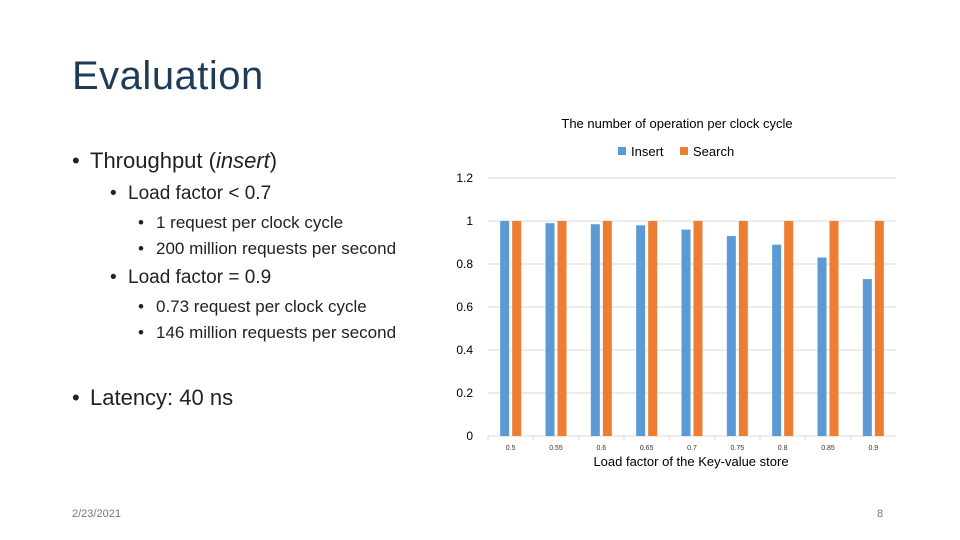  What do you see at coordinates (464, 178) in the screenshot?
I see `y-tick-label: 1.2` at bounding box center [464, 178].